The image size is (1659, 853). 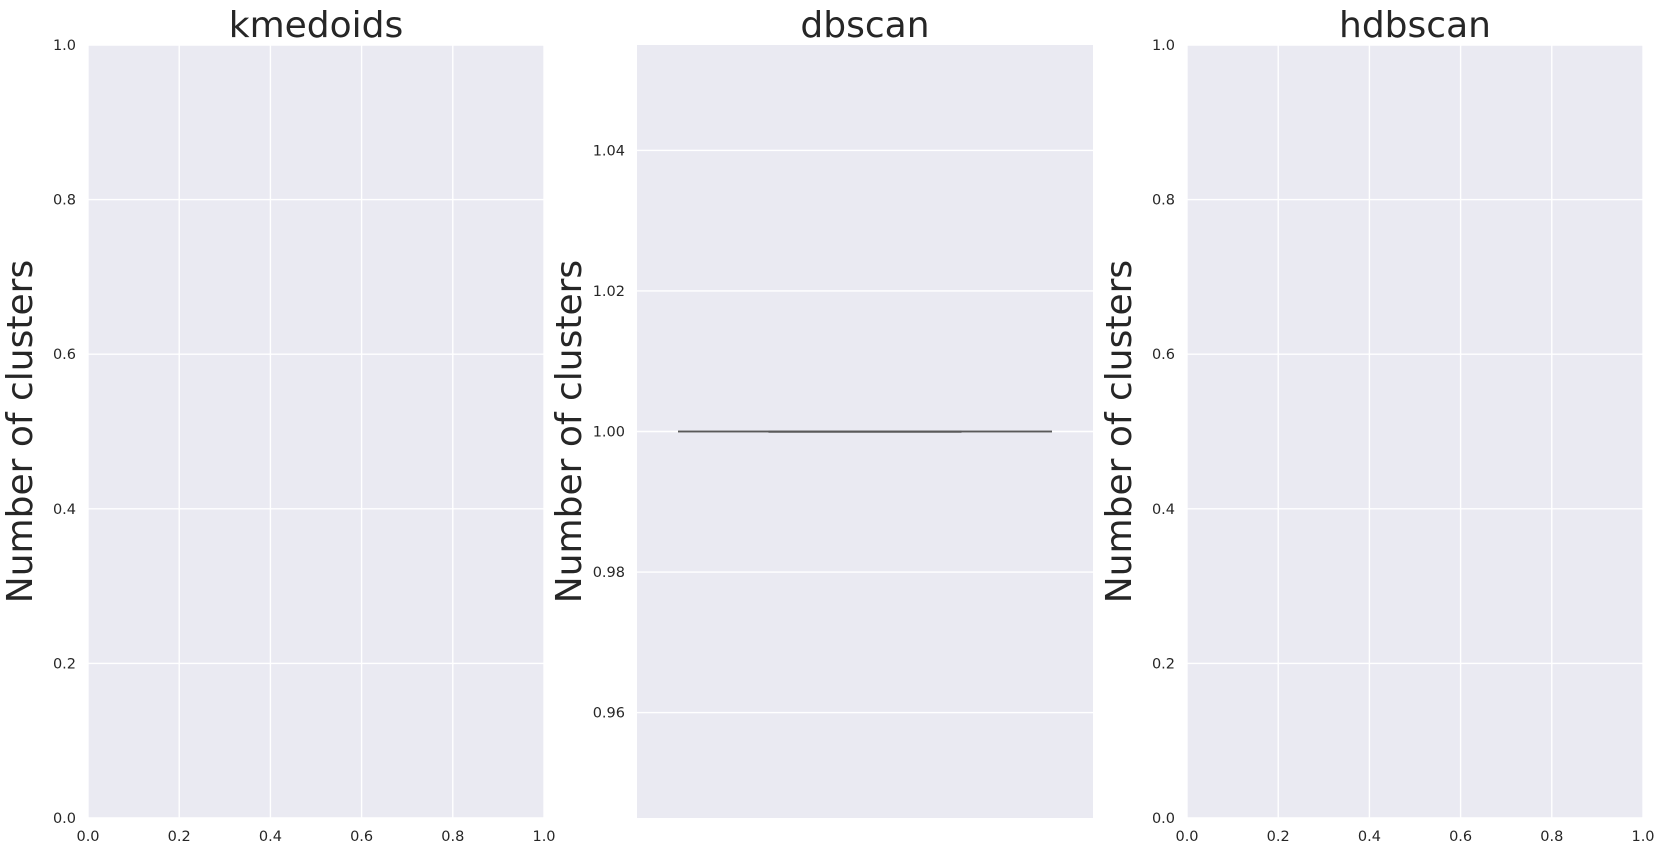 What do you see at coordinates (864, 25) in the screenshot?
I see `panel-title: dbscan` at bounding box center [864, 25].